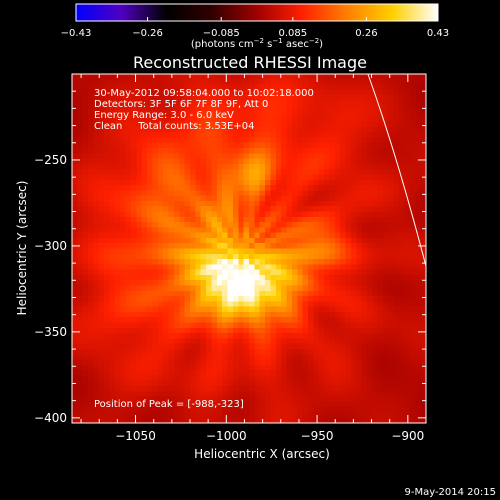  Describe the element at coordinates (135, 436) in the screenshot. I see `x-tick-label: −1050` at that location.